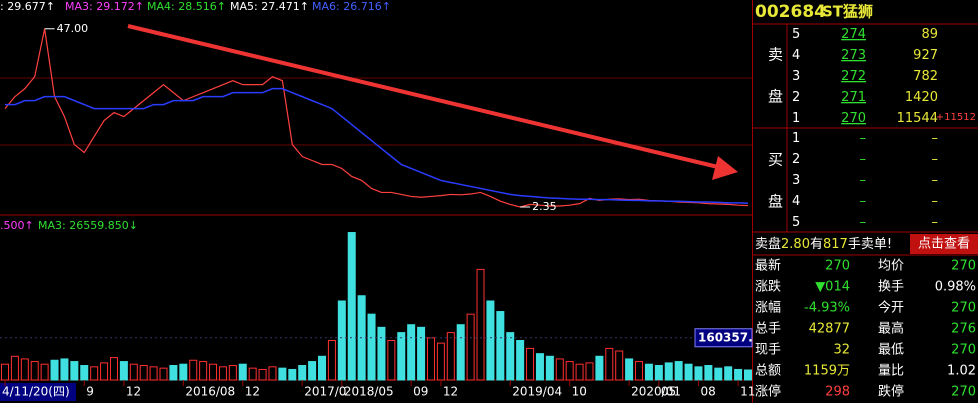 This screenshot has height=403, width=978. What do you see at coordinates (853, 34) in the screenshot?
I see `book-price: 274` at bounding box center [853, 34].